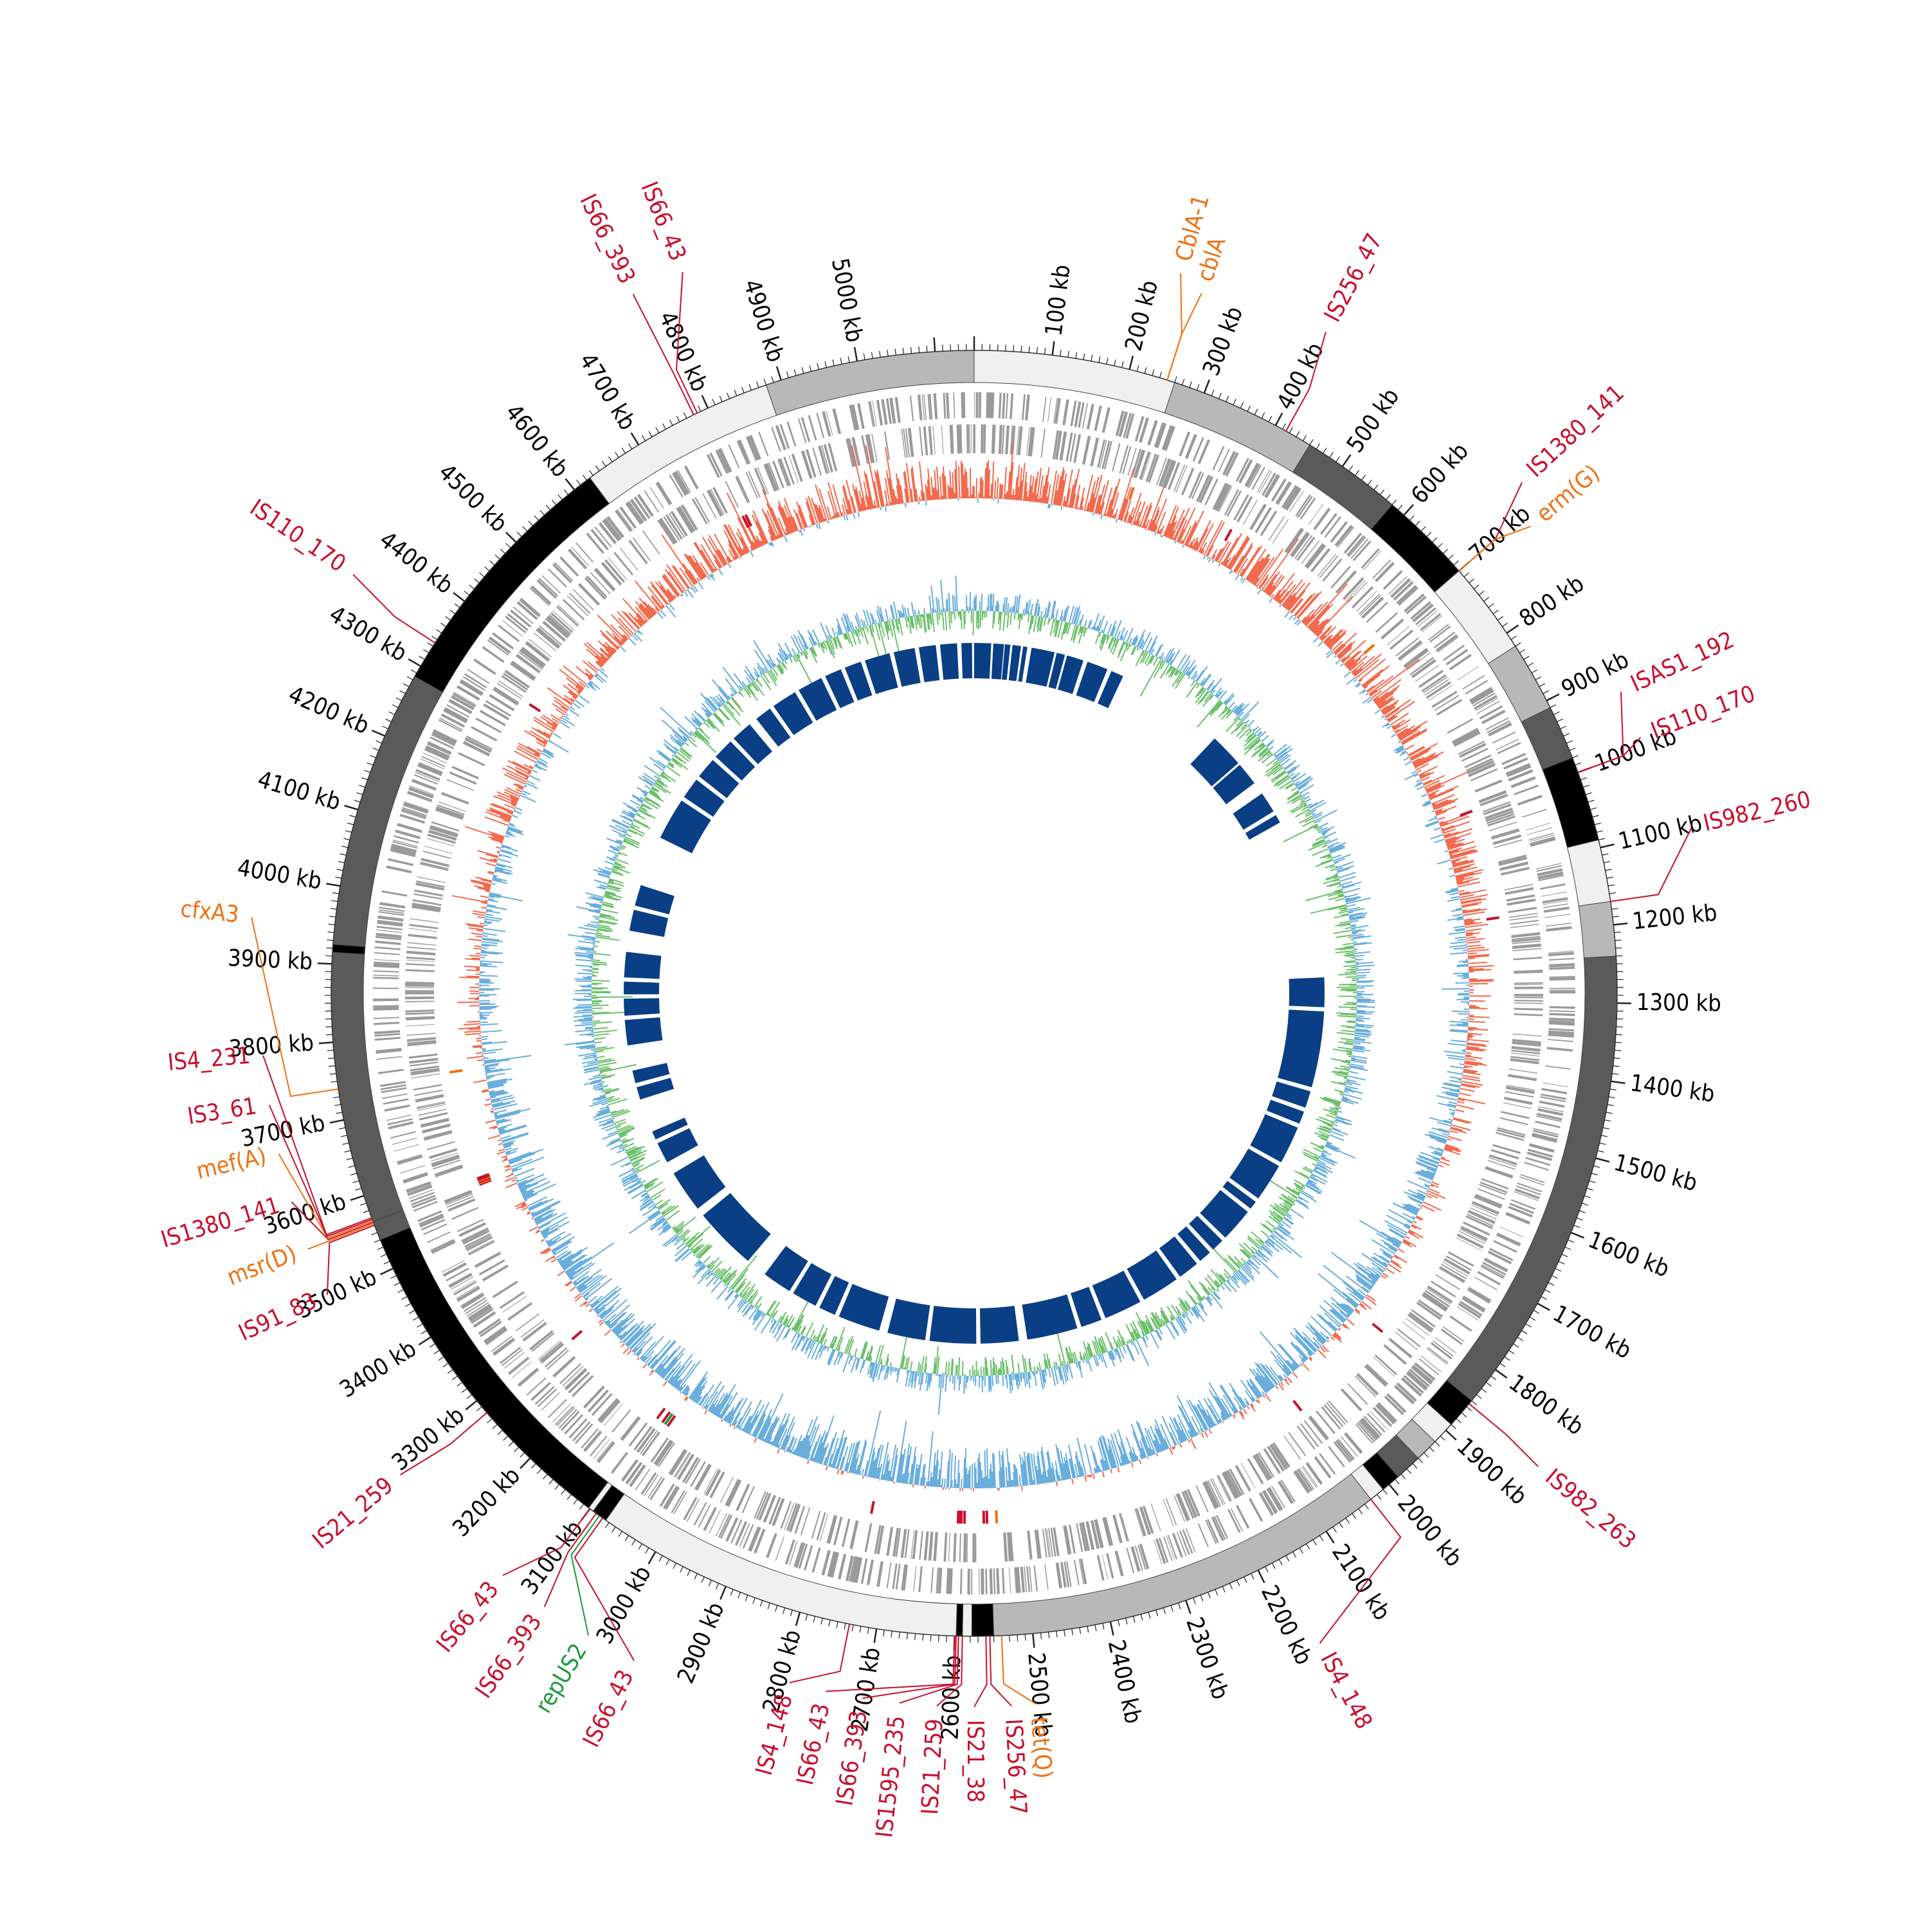 Image resolution: width=1929 pixels, height=1932 pixels. Describe the element at coordinates (890, 1777) in the screenshot. I see `feature-label-is: IS1595_235` at that location.